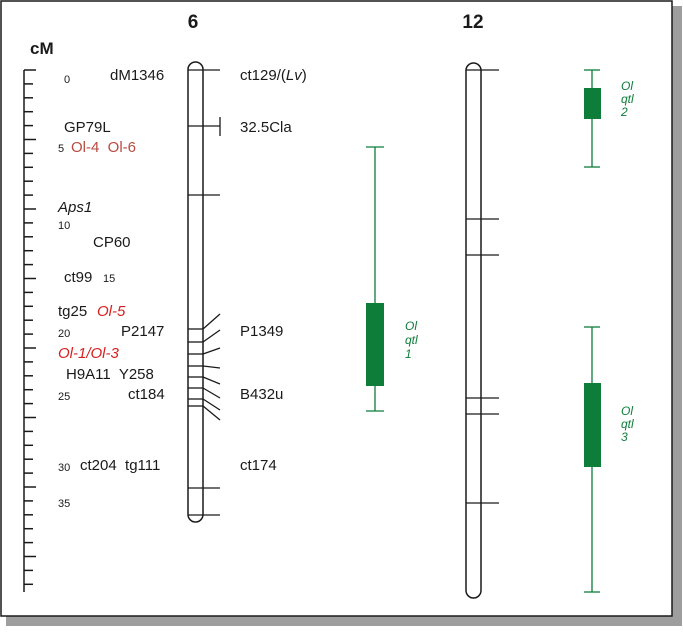 The image size is (683, 632). I want to click on qtl-1-label: Ol qtl 1, so click(411, 340).